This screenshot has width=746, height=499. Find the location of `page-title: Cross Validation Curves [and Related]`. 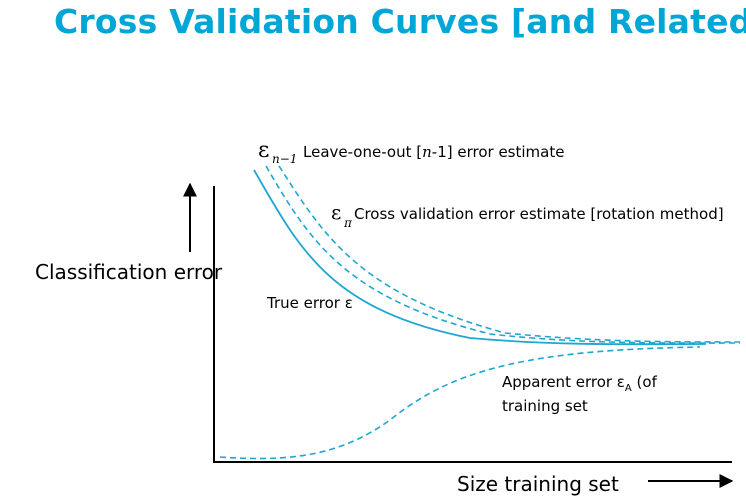

page-title: Cross Validation Curves [and Related] is located at coordinates (400, 21).